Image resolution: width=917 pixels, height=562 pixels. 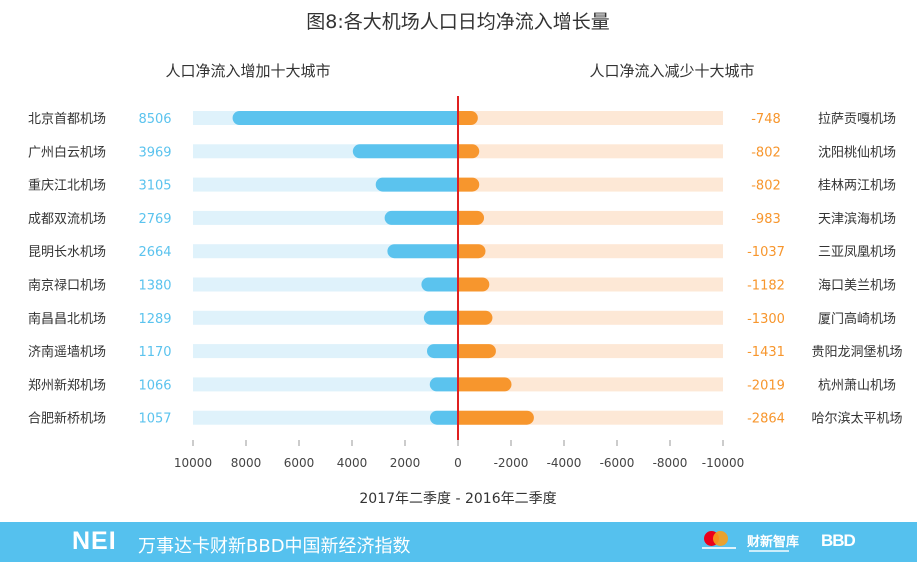 I want to click on left-subtitle: 人口净流入增加十大城市, so click(x=247, y=71).